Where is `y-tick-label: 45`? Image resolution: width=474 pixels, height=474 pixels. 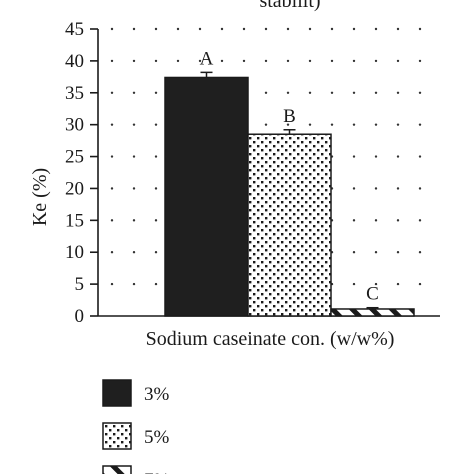
y-tick-label: 45 is located at coordinates (74, 29).